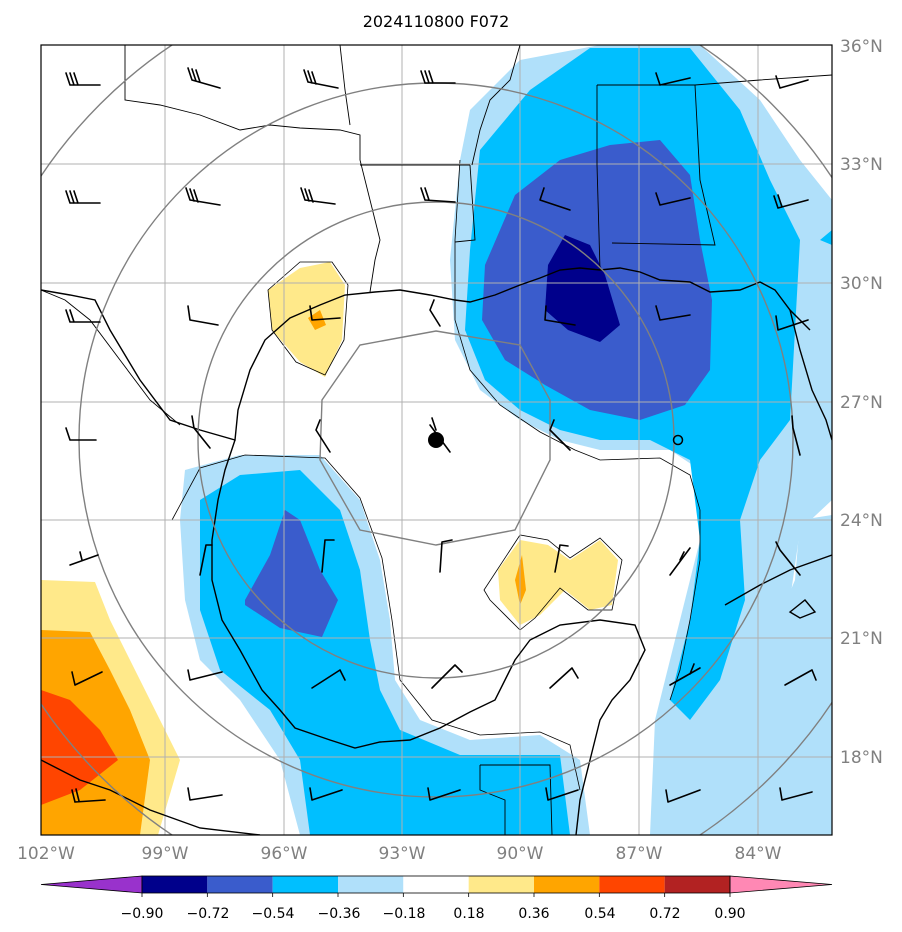 The height and width of the screenshot is (932, 902). I want to click on colorbar-extend-low, so click(91, 884).